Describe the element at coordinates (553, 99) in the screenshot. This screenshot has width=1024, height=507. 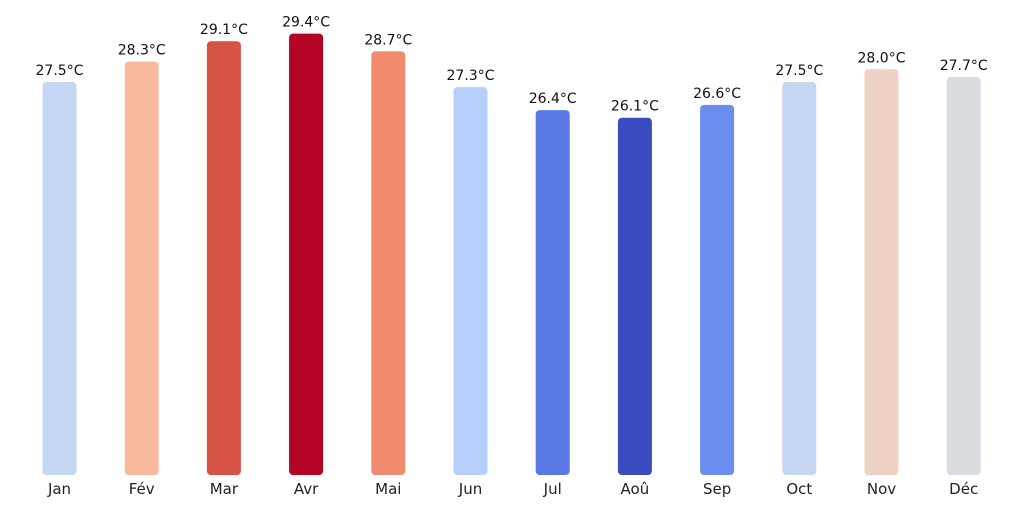
I see `value-label-jul: 26.4°C` at that location.